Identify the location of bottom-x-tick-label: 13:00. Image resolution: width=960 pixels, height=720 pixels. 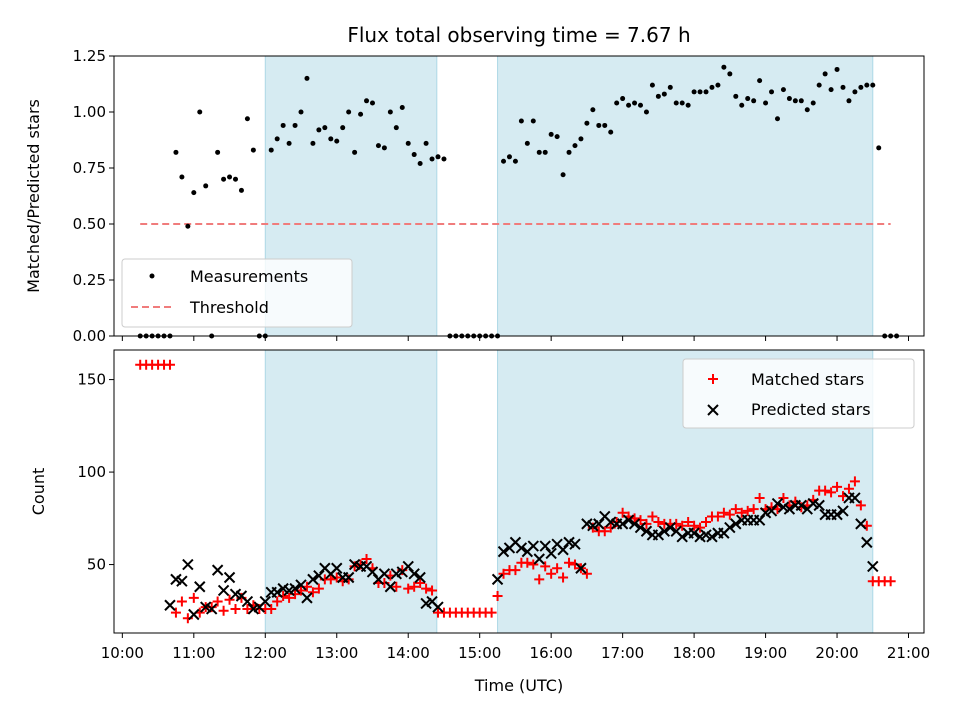
(336, 653).